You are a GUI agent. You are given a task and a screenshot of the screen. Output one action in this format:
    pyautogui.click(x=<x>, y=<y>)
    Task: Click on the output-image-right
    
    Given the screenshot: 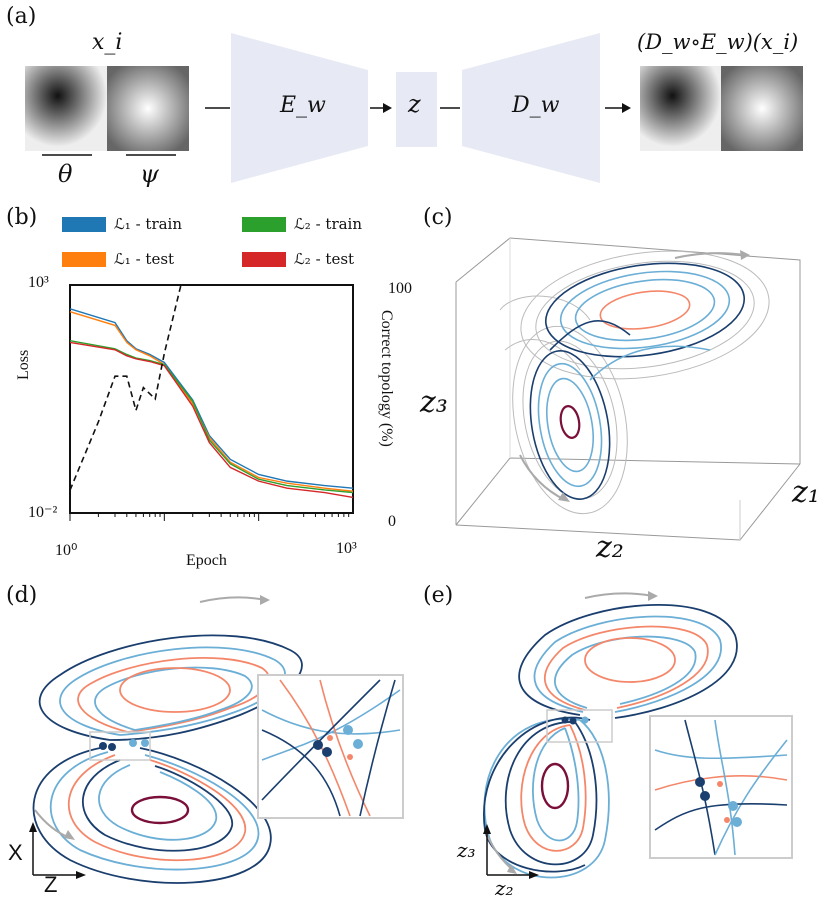 What is the action you would take?
    pyautogui.click(x=762, y=108)
    